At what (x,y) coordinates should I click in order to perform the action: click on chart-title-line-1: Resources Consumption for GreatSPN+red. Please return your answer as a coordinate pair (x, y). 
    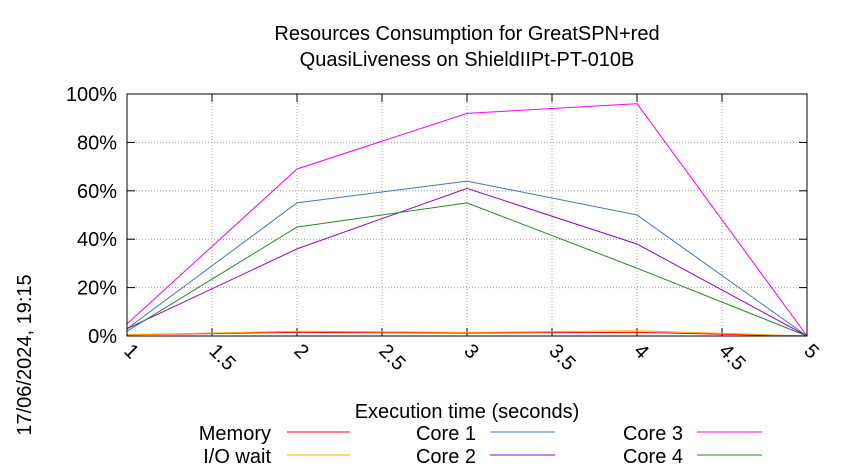
    Looking at the image, I should click on (466, 34).